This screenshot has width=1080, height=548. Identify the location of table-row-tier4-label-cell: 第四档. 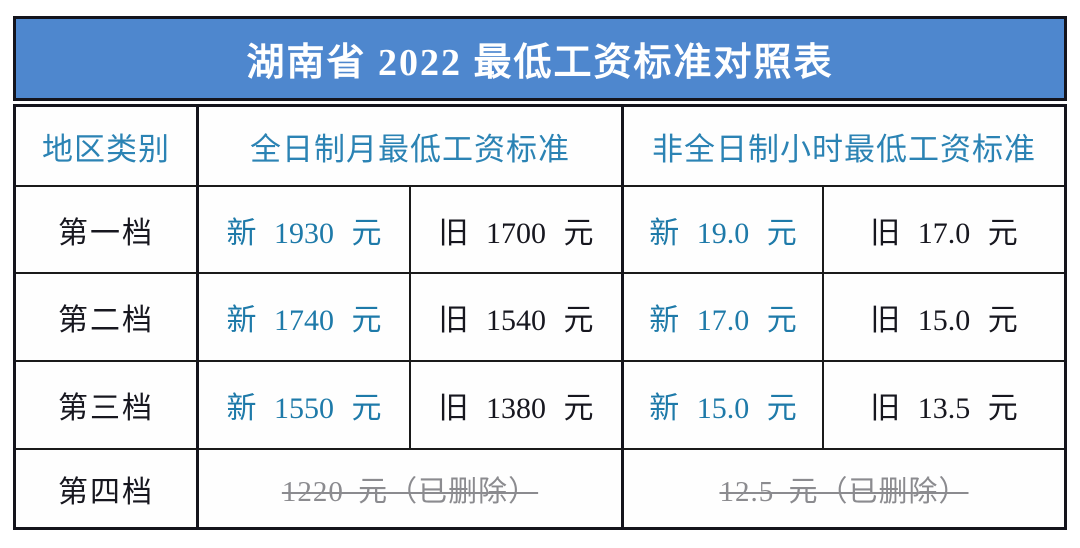
(107, 488).